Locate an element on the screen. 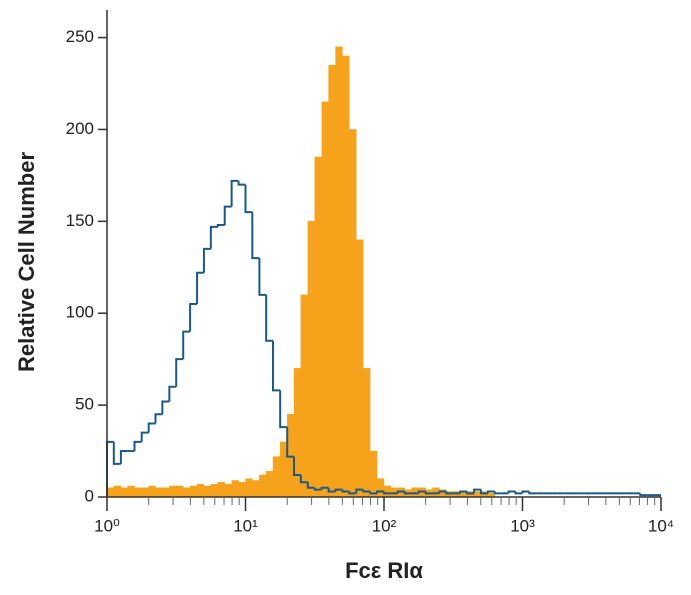 The height and width of the screenshot is (595, 691). x-axis-label: Fcε RIα is located at coordinates (384, 570).